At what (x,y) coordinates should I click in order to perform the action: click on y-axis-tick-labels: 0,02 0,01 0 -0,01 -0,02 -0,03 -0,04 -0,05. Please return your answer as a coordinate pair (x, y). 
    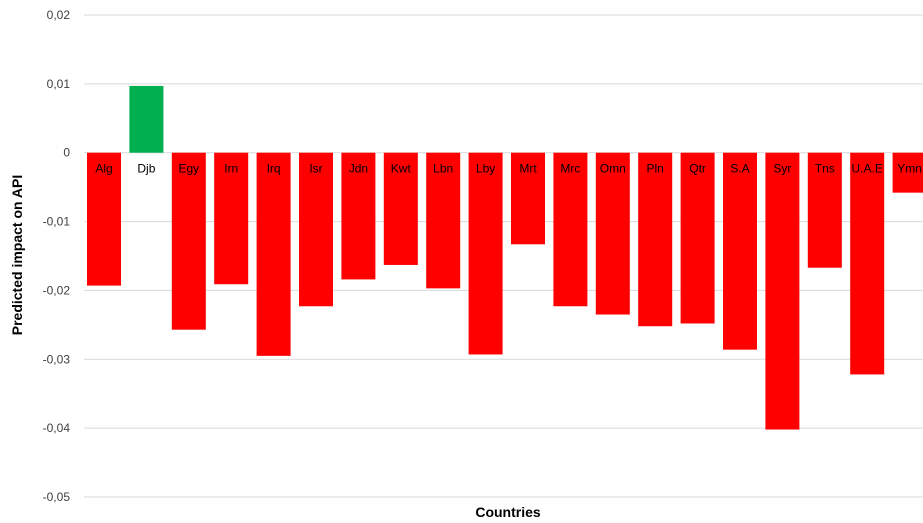
    Looking at the image, I should click on (57, 256).